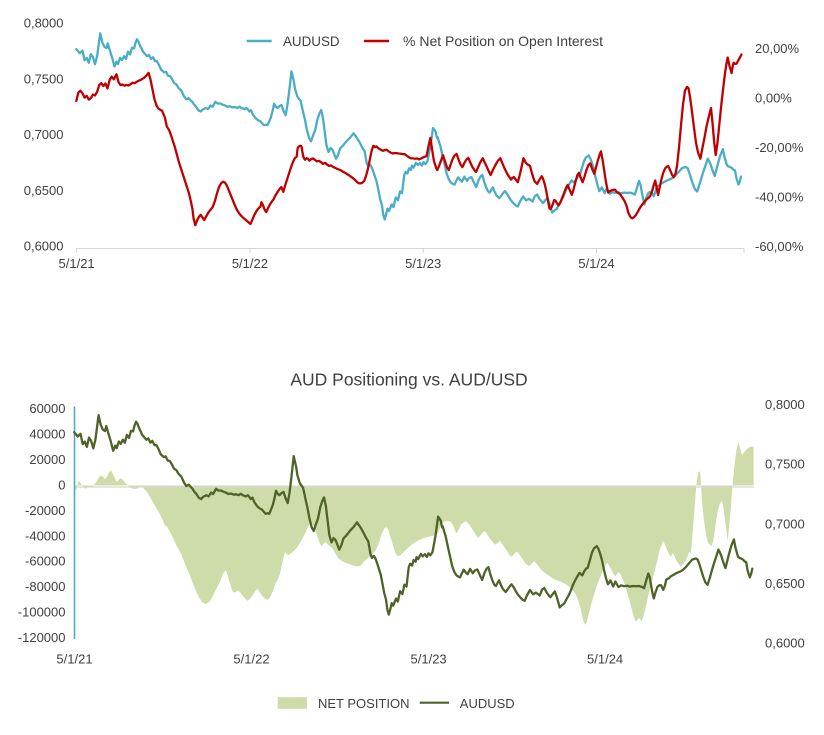 The width and height of the screenshot is (824, 735). Describe the element at coordinates (45, 510) in the screenshot. I see `svg-text: -20000` at that location.